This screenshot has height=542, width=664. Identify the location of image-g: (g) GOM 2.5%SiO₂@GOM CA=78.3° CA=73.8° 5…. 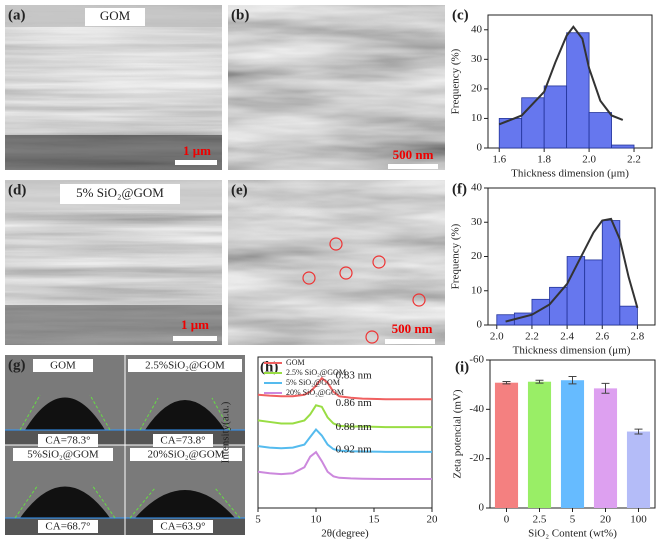
(125, 445).